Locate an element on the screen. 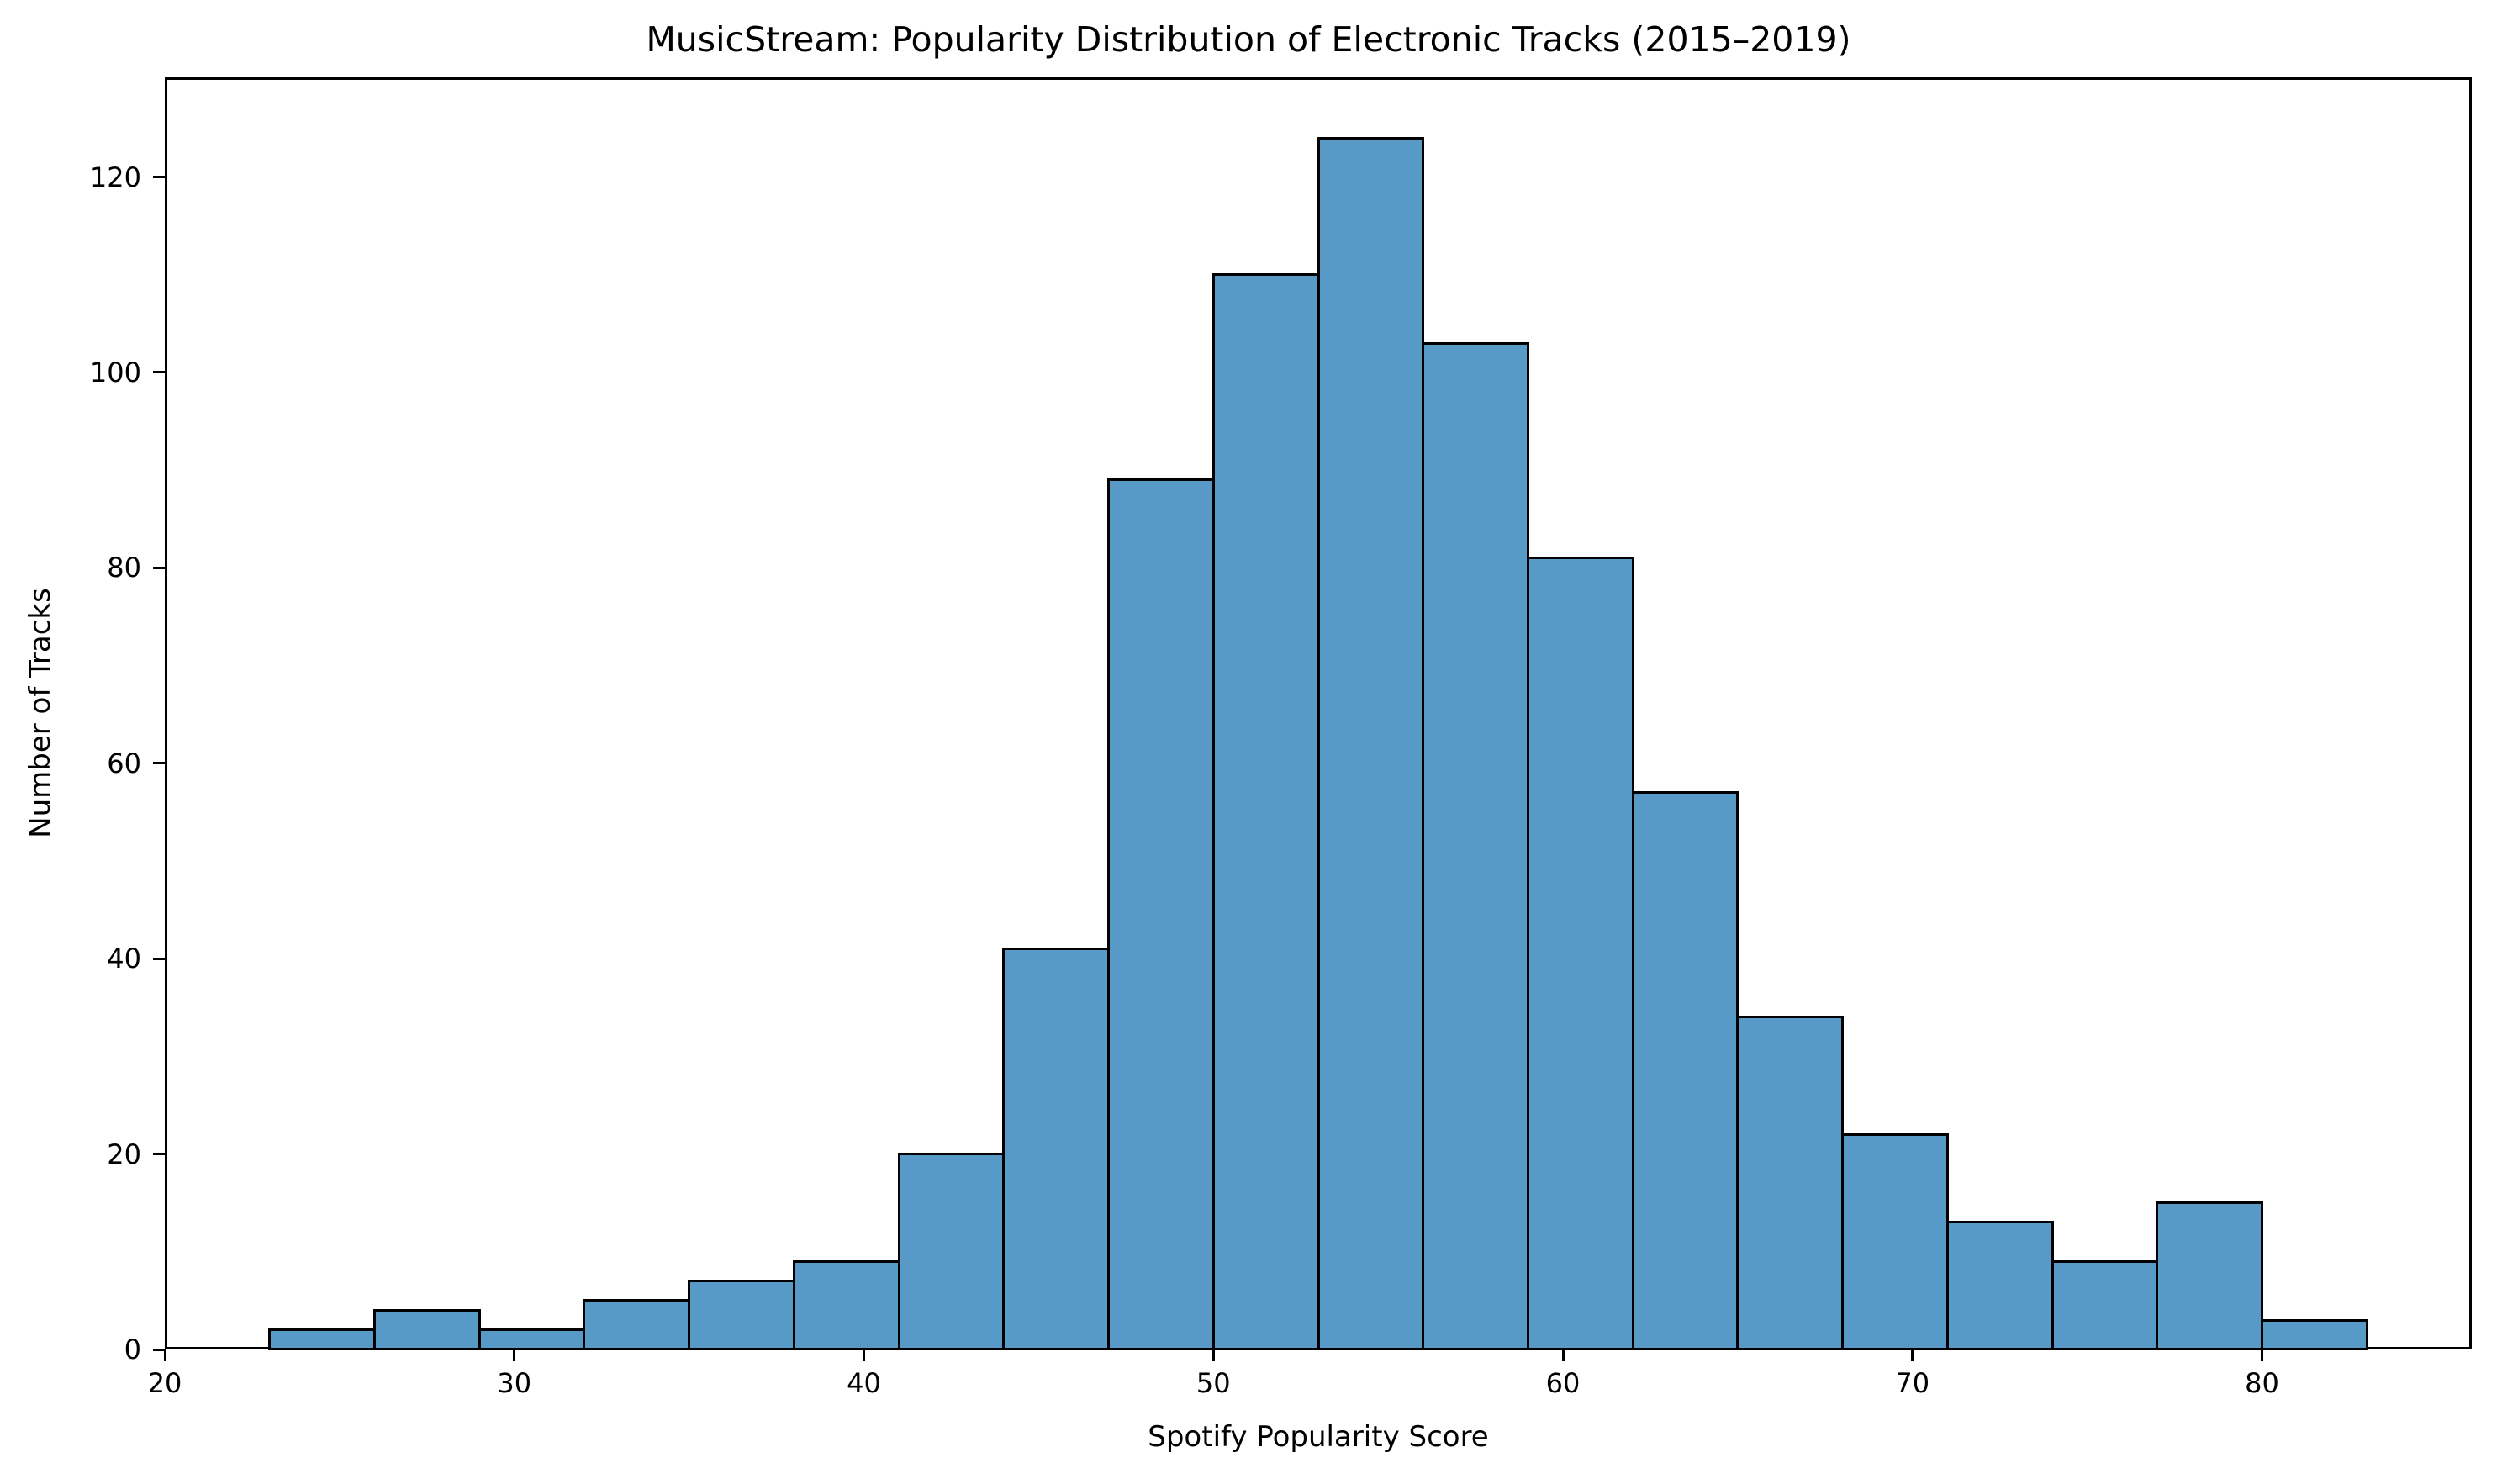  y-tick-label: 100 is located at coordinates (115, 372).